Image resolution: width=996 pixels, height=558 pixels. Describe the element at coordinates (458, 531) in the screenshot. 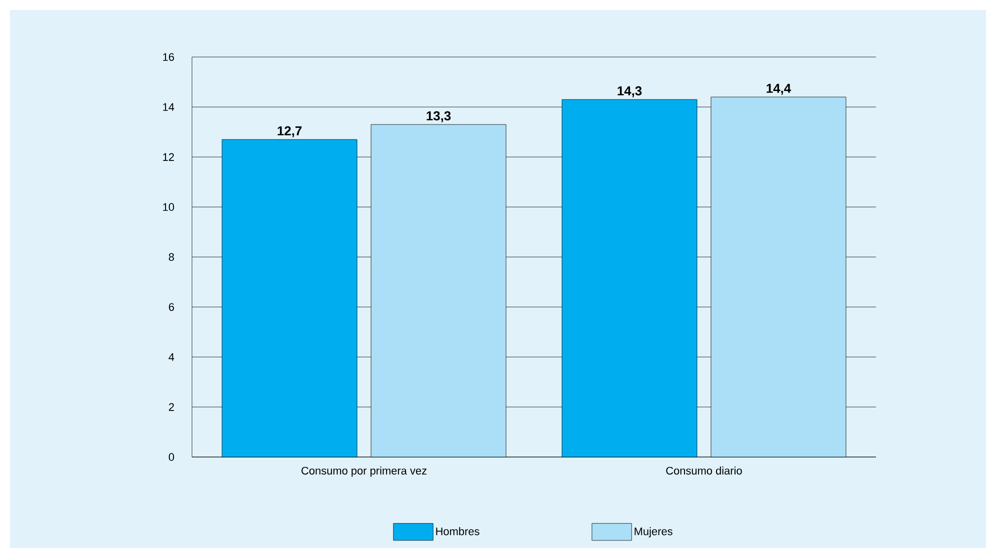

I see `legend-label: Hombres` at that location.